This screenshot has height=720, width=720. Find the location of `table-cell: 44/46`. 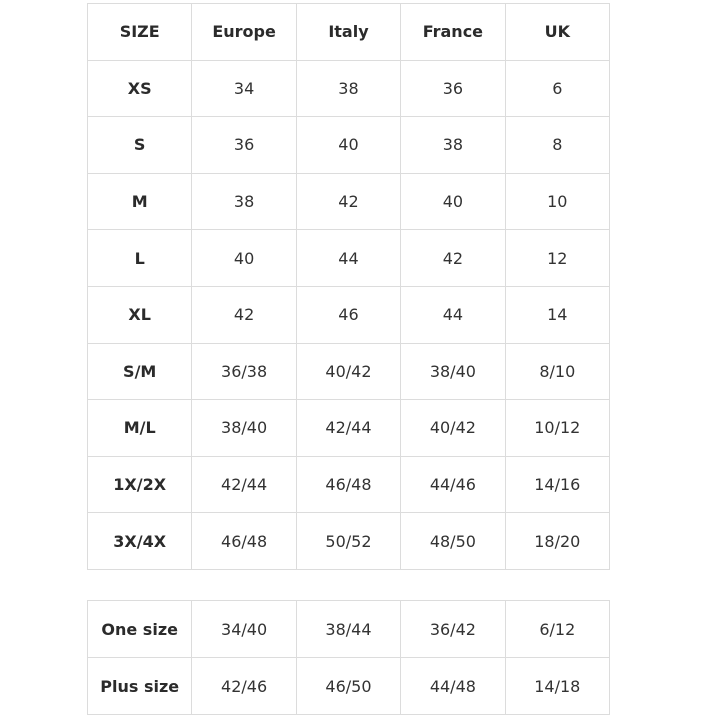

table-cell: 44/46 is located at coordinates (453, 484).